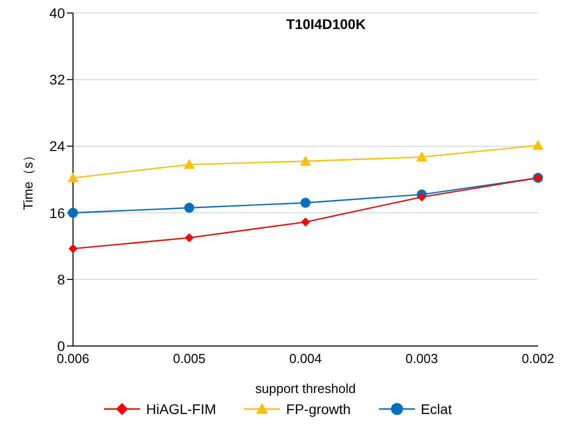 Image resolution: width=572 pixels, height=436 pixels. I want to click on x-tick-label: 0.002, so click(538, 358).